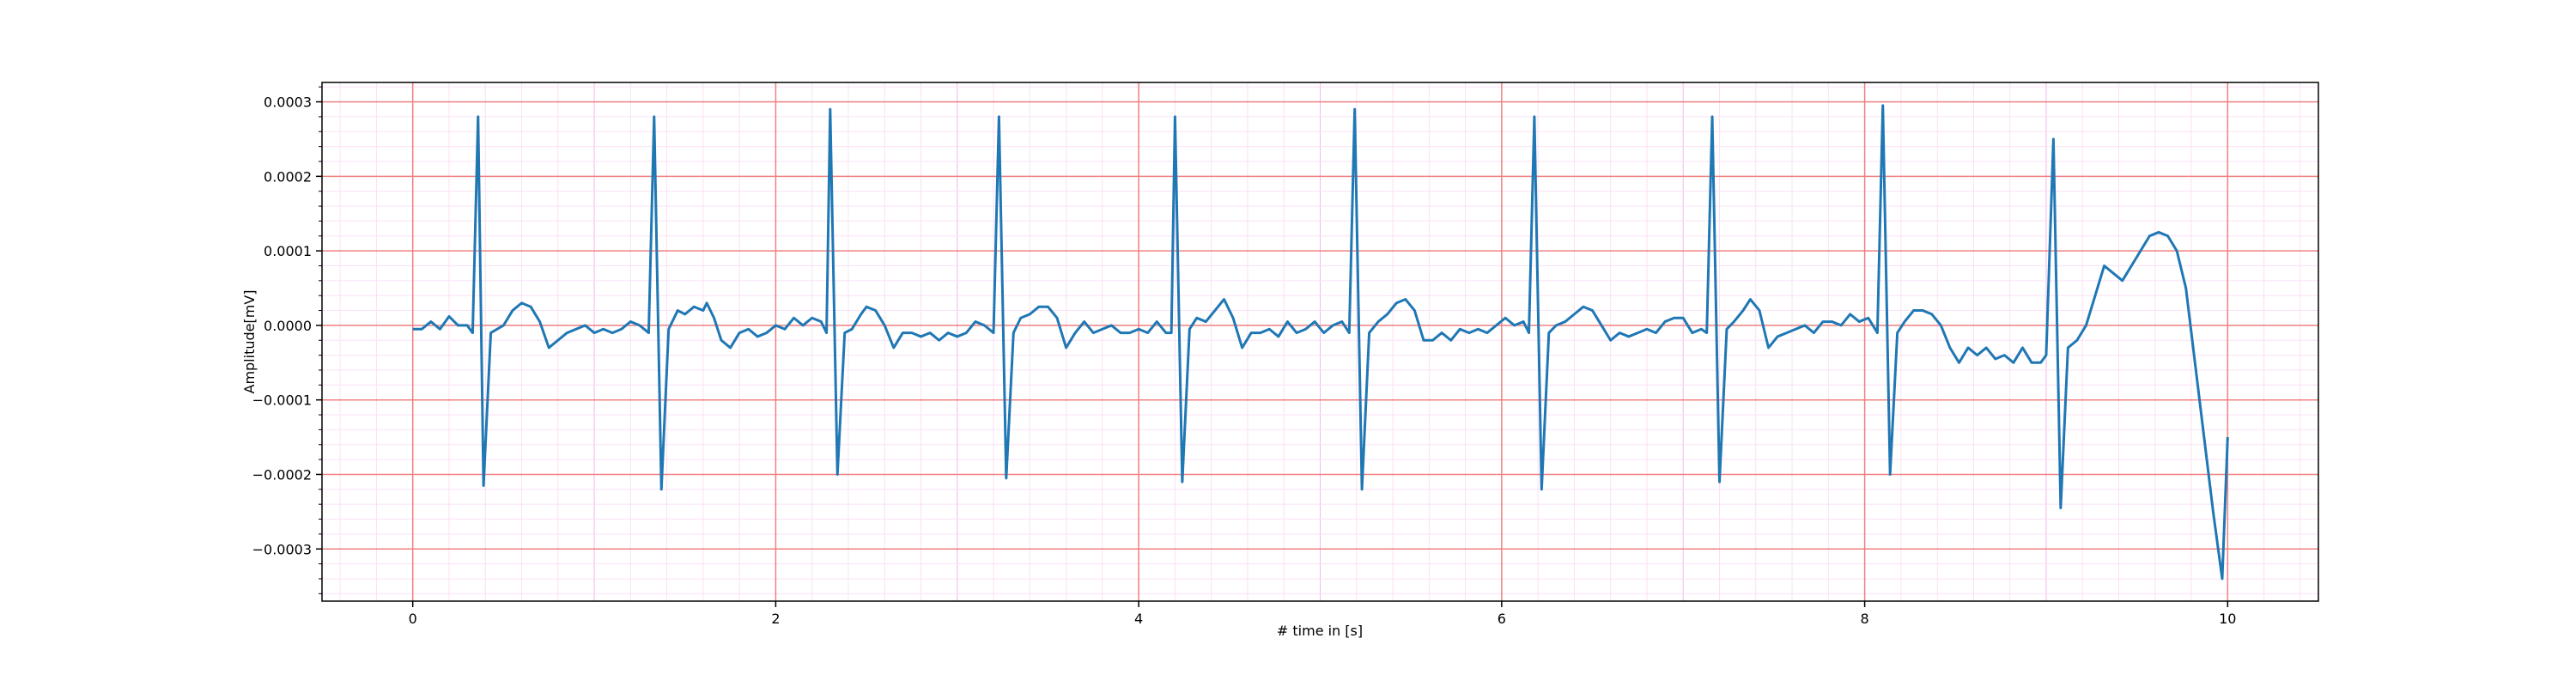  Describe the element at coordinates (2228, 619) in the screenshot. I see `x-tick-label: 10` at that location.